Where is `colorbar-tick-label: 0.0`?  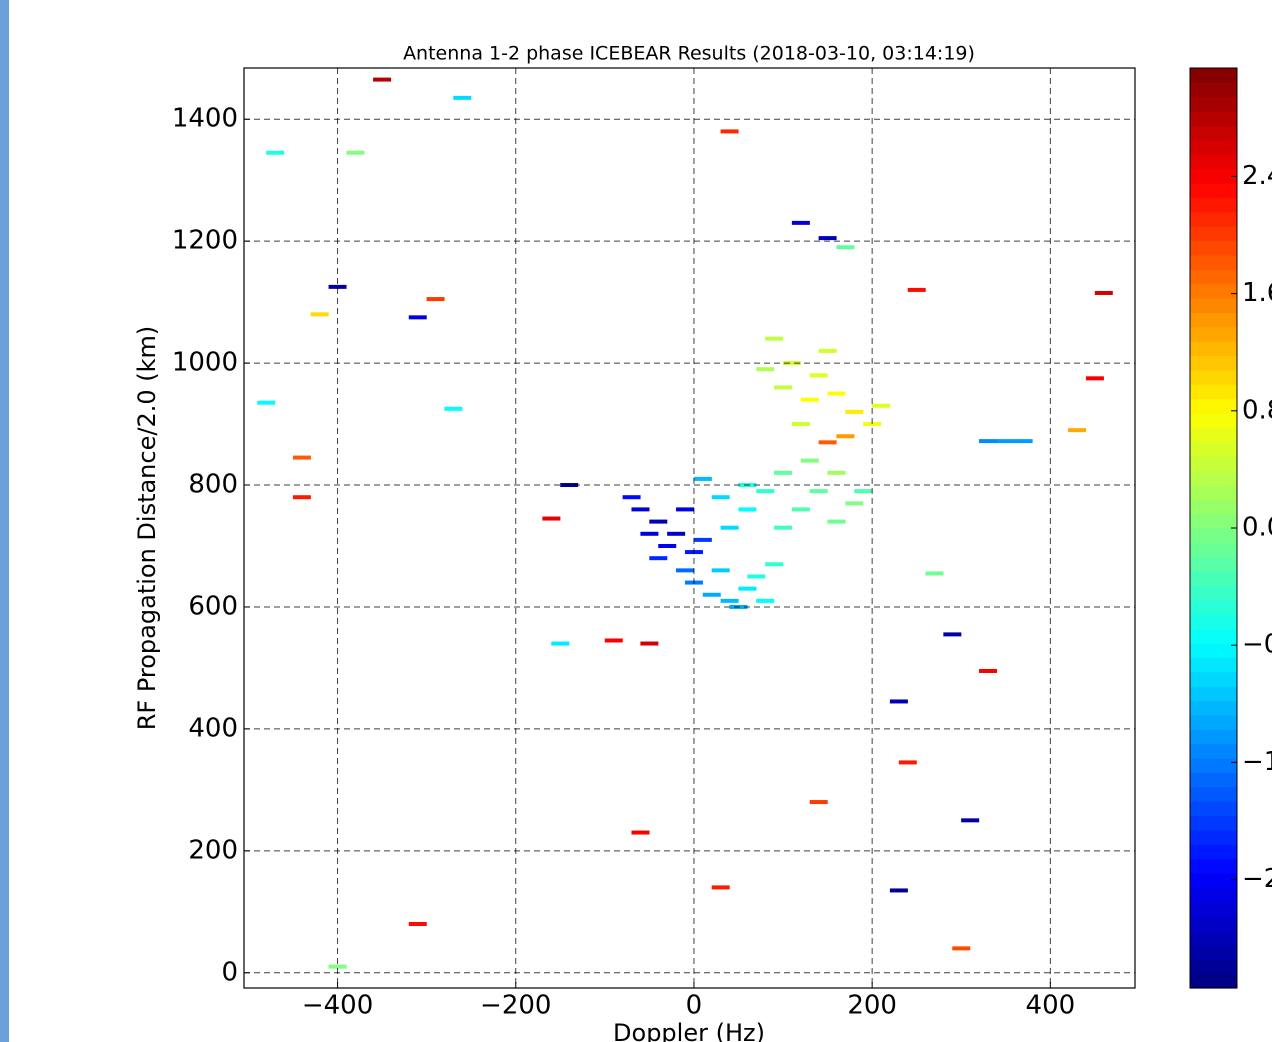
colorbar-tick-label: 0.0 is located at coordinates (1257, 528).